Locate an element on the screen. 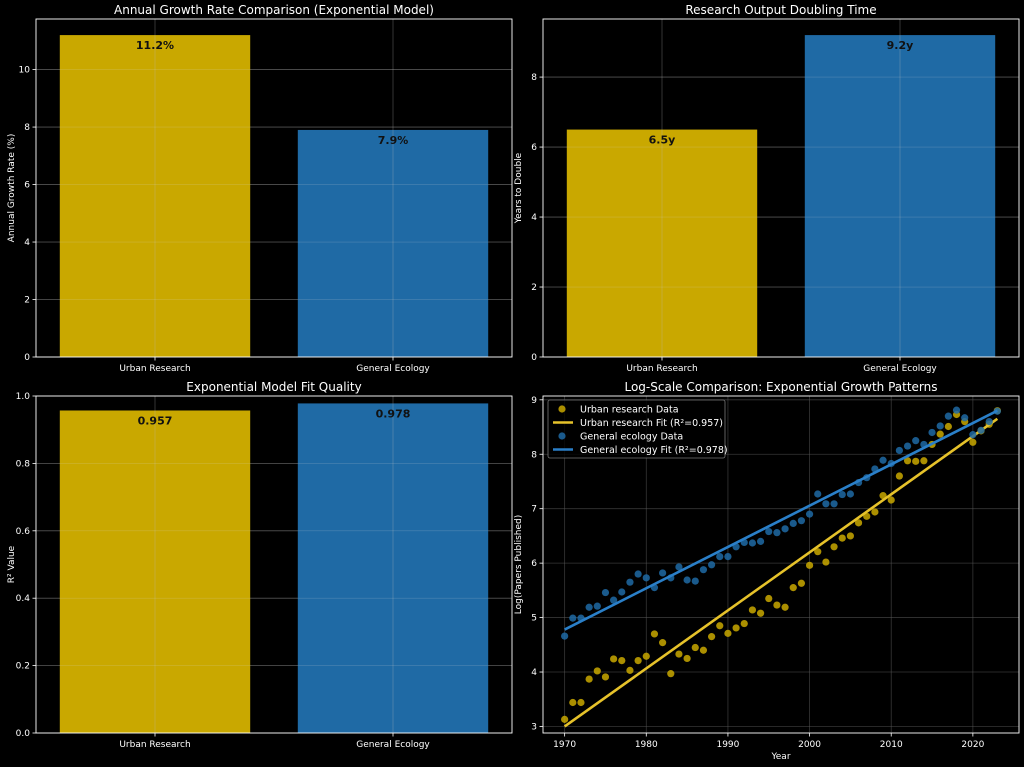 The width and height of the screenshot is (1024, 767). chart-title: Research Output Doubling Time is located at coordinates (780, 10).